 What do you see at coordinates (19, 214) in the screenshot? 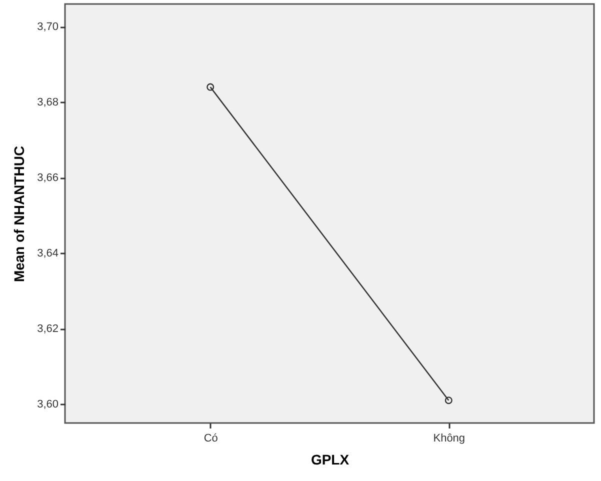
I see `y-axis-title: Mean of NHANTHUC` at bounding box center [19, 214].